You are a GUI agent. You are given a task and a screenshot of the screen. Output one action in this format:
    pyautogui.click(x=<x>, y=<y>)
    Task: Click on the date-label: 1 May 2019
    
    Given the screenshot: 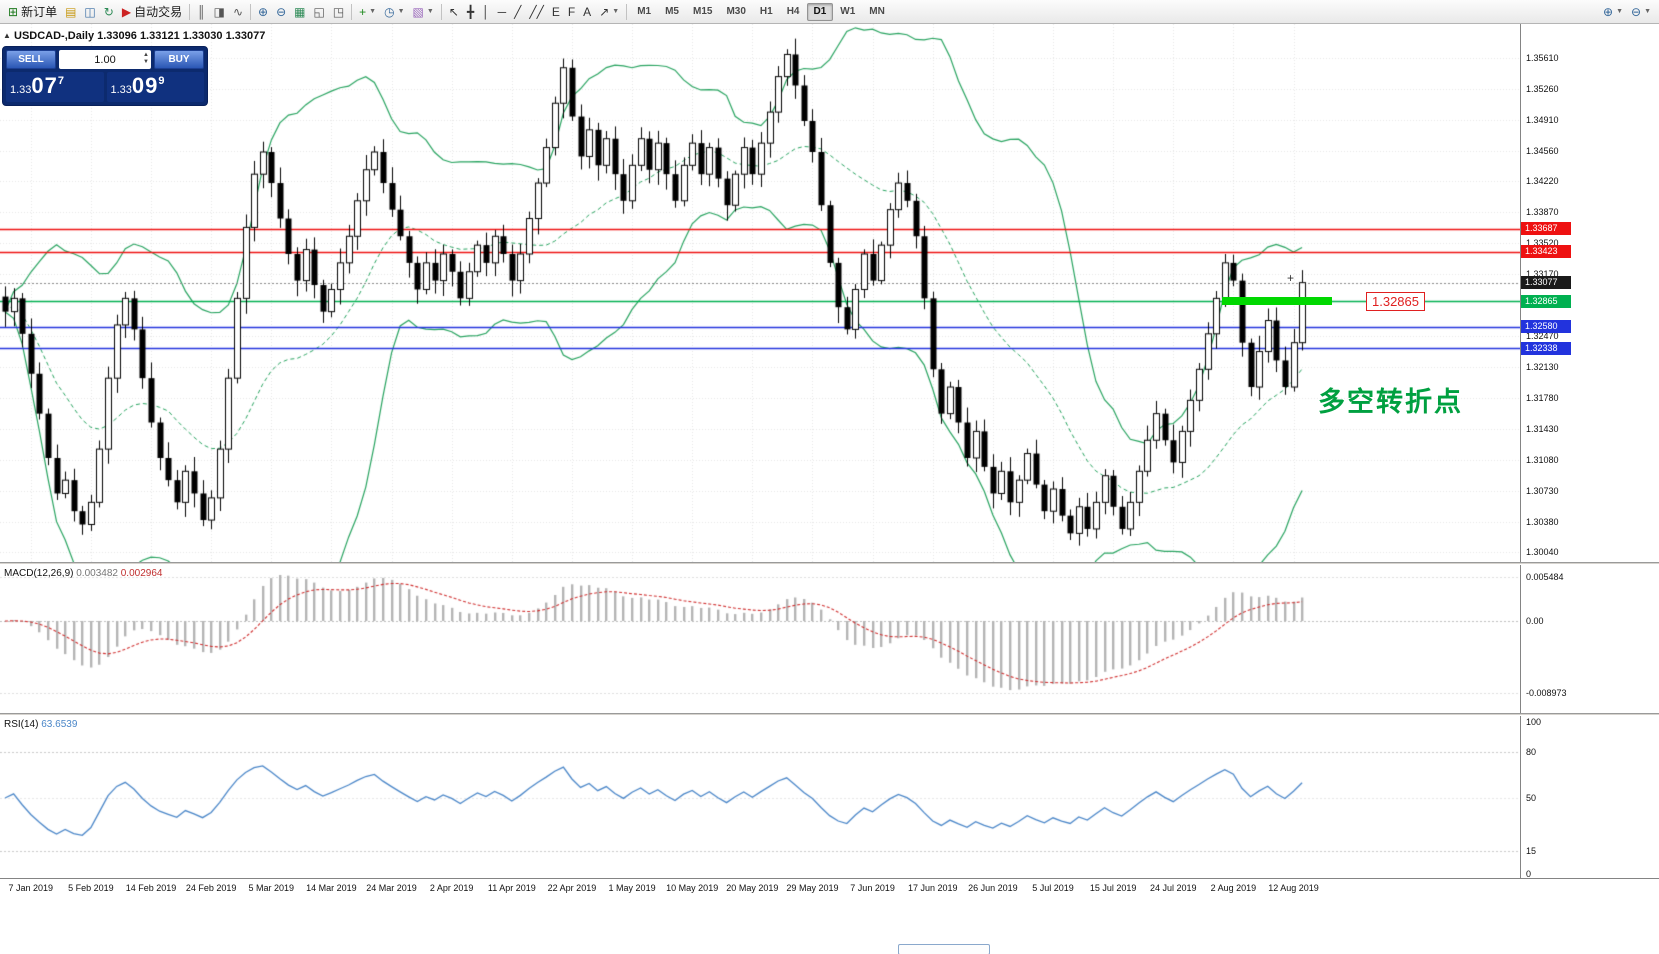 What is the action you would take?
    pyautogui.click(x=632, y=888)
    